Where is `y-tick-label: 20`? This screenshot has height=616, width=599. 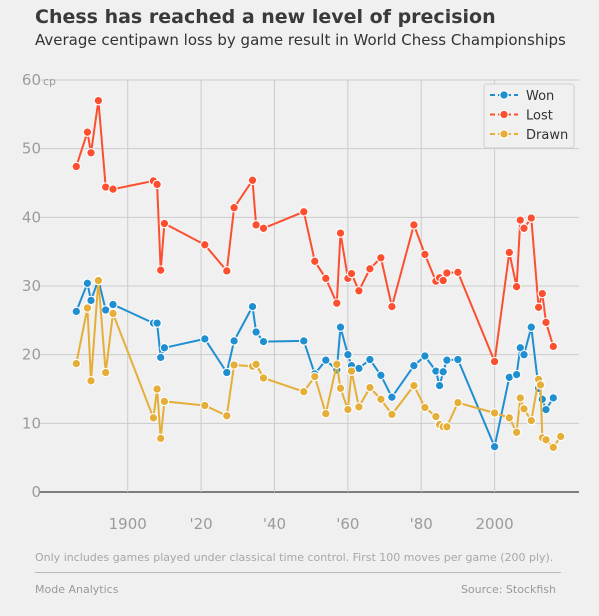
y-tick-label: 20 is located at coordinates (31, 355).